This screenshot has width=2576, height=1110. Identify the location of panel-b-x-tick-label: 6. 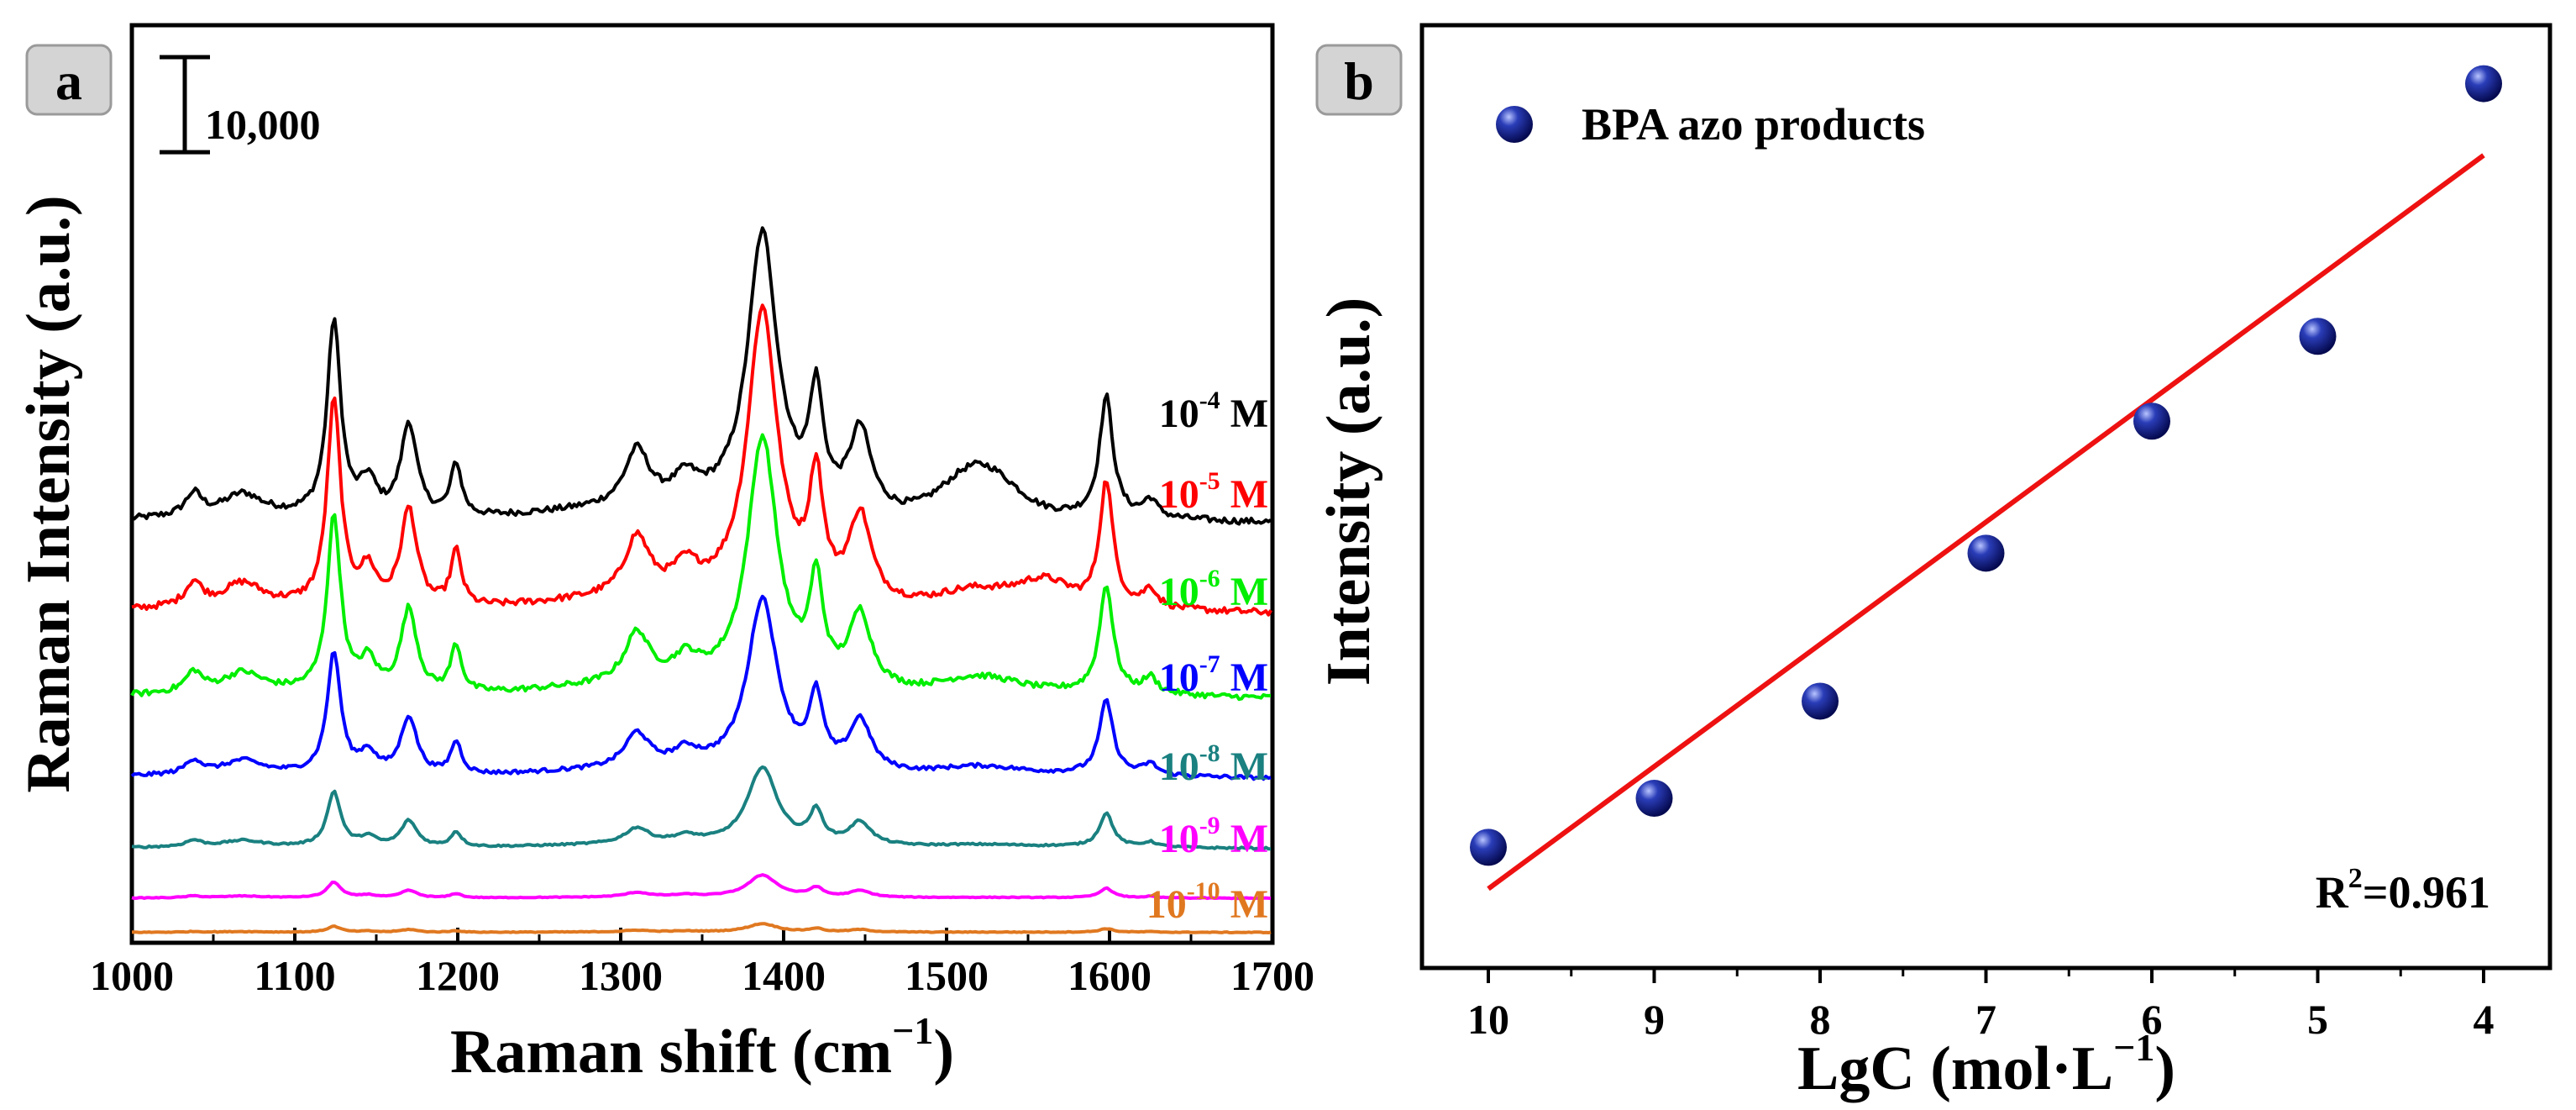
(2152, 1019).